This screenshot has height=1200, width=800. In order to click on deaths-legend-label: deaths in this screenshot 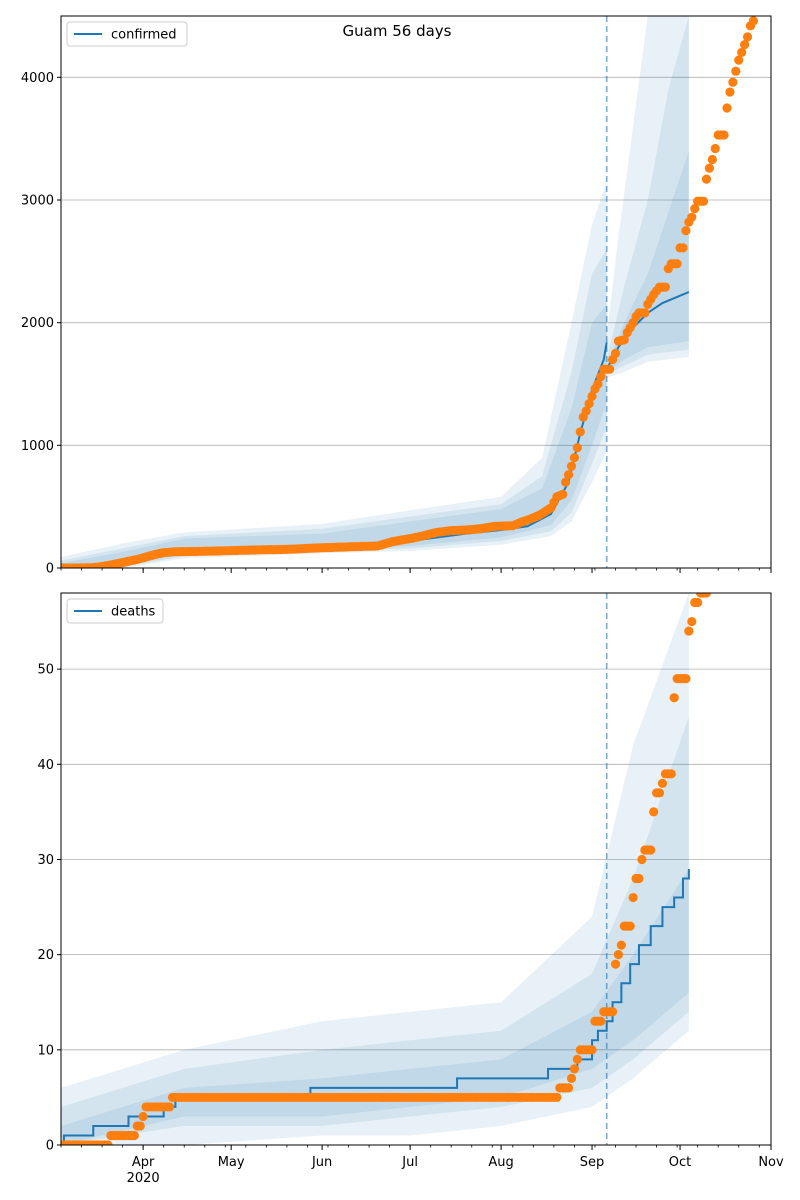, I will do `click(133, 612)`.